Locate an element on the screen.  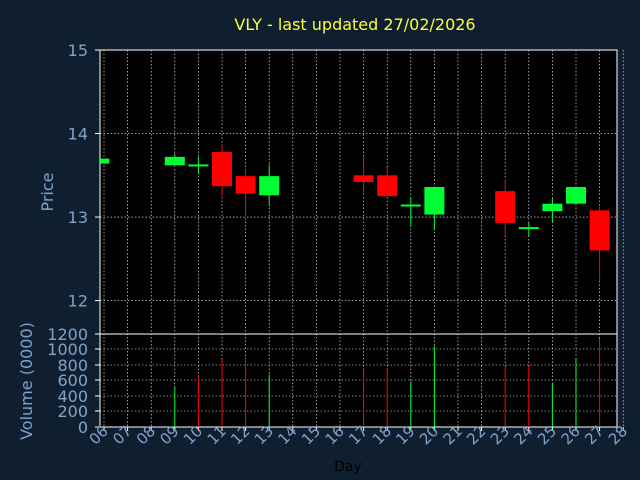
volume-tick-label: 0 is located at coordinates (83, 427).